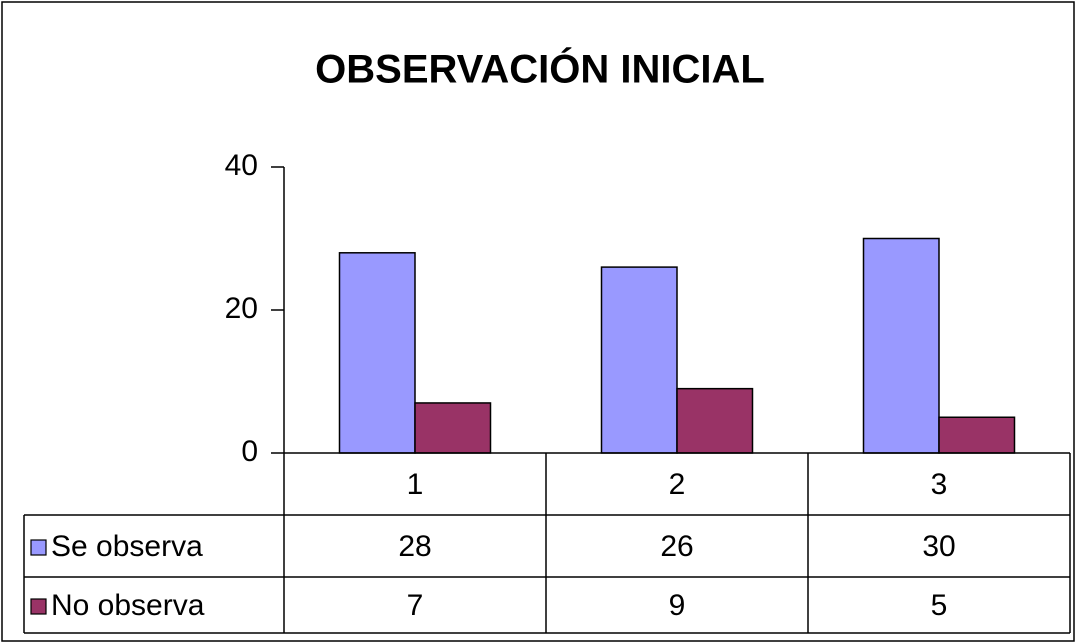 This screenshot has height=644, width=1077. Describe the element at coordinates (241, 308) in the screenshot. I see `y-tick-label: 20` at that location.